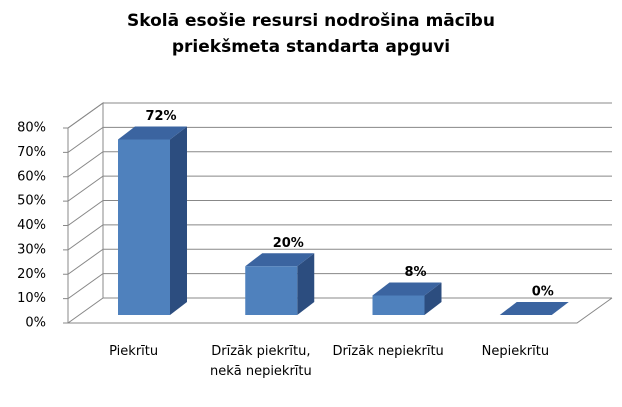 This screenshot has height=407, width=622. What do you see at coordinates (134, 351) in the screenshot?
I see `x-tick-label: Piekrītu` at bounding box center [134, 351].